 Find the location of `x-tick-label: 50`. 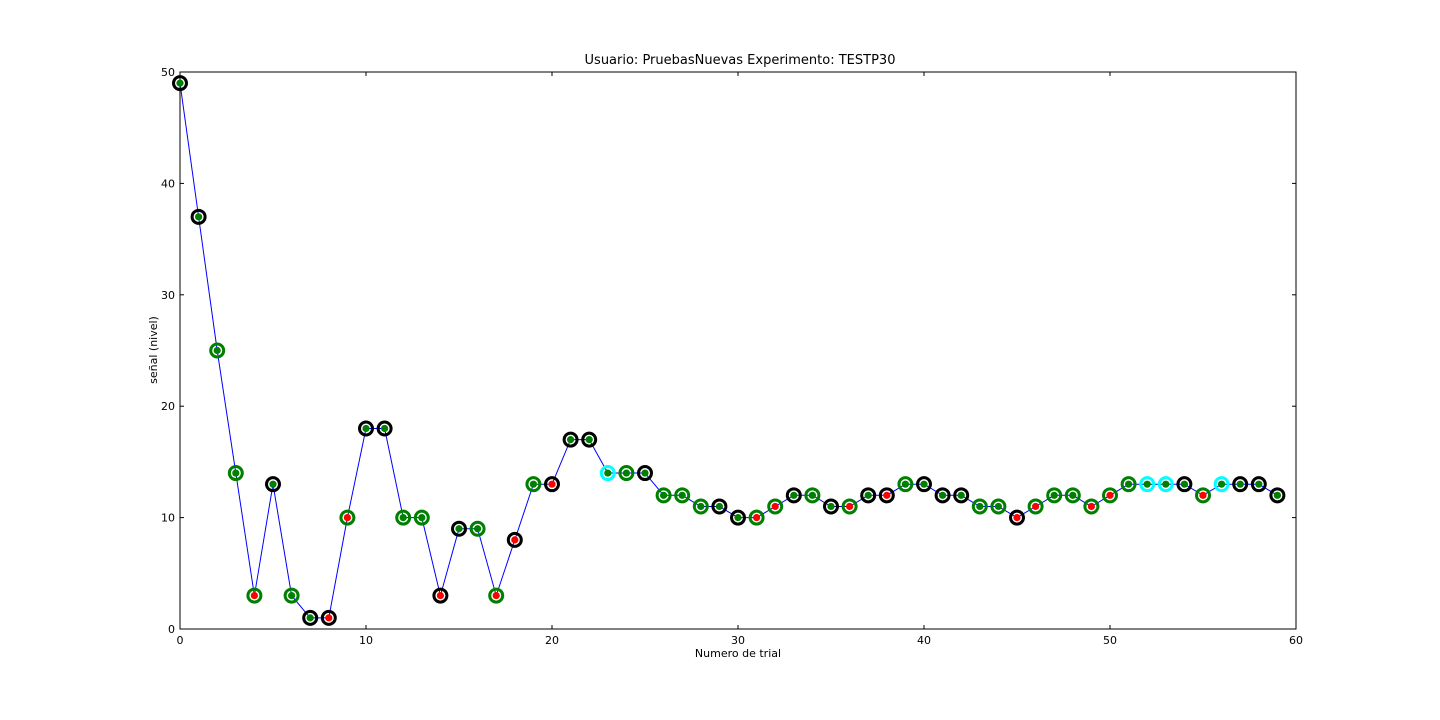

x-tick-label: 50 is located at coordinates (1110, 640).